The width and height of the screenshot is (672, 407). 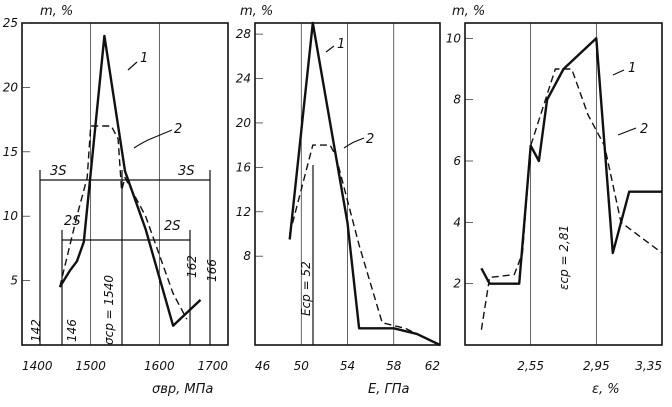 What do you see at coordinates (144, 58) in the screenshot?
I see `panel-1-curve-label-1: 1` at bounding box center [144, 58].